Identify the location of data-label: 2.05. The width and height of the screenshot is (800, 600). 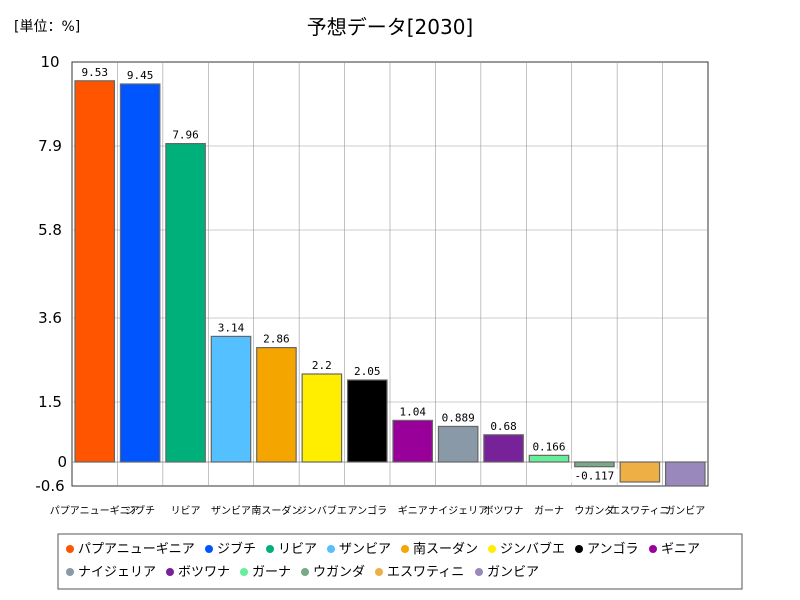
(367, 371).